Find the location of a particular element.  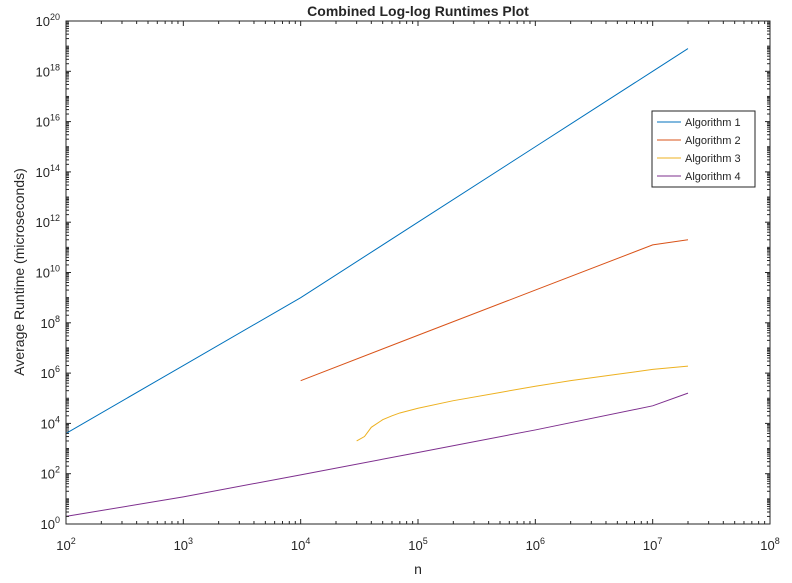

y-tick-exponent: 8 is located at coordinates (57, 319).